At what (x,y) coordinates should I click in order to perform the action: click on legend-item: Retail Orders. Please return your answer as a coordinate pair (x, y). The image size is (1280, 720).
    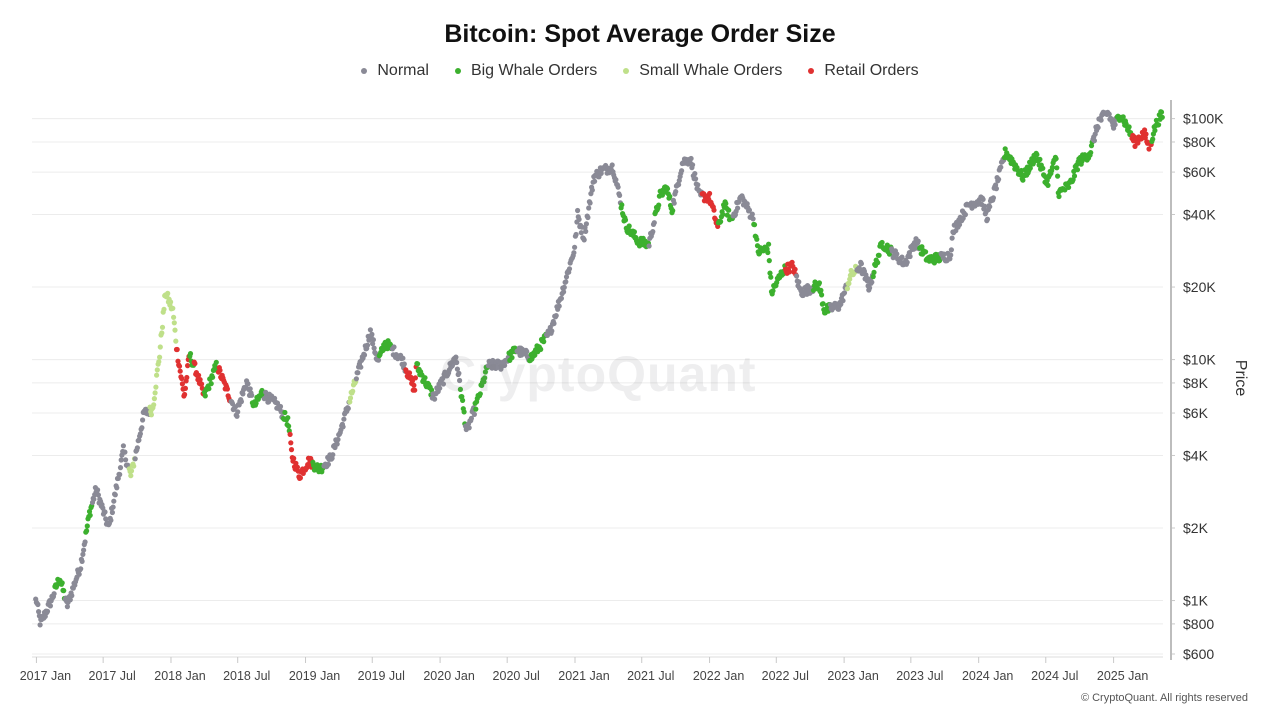
    Looking at the image, I should click on (863, 71).